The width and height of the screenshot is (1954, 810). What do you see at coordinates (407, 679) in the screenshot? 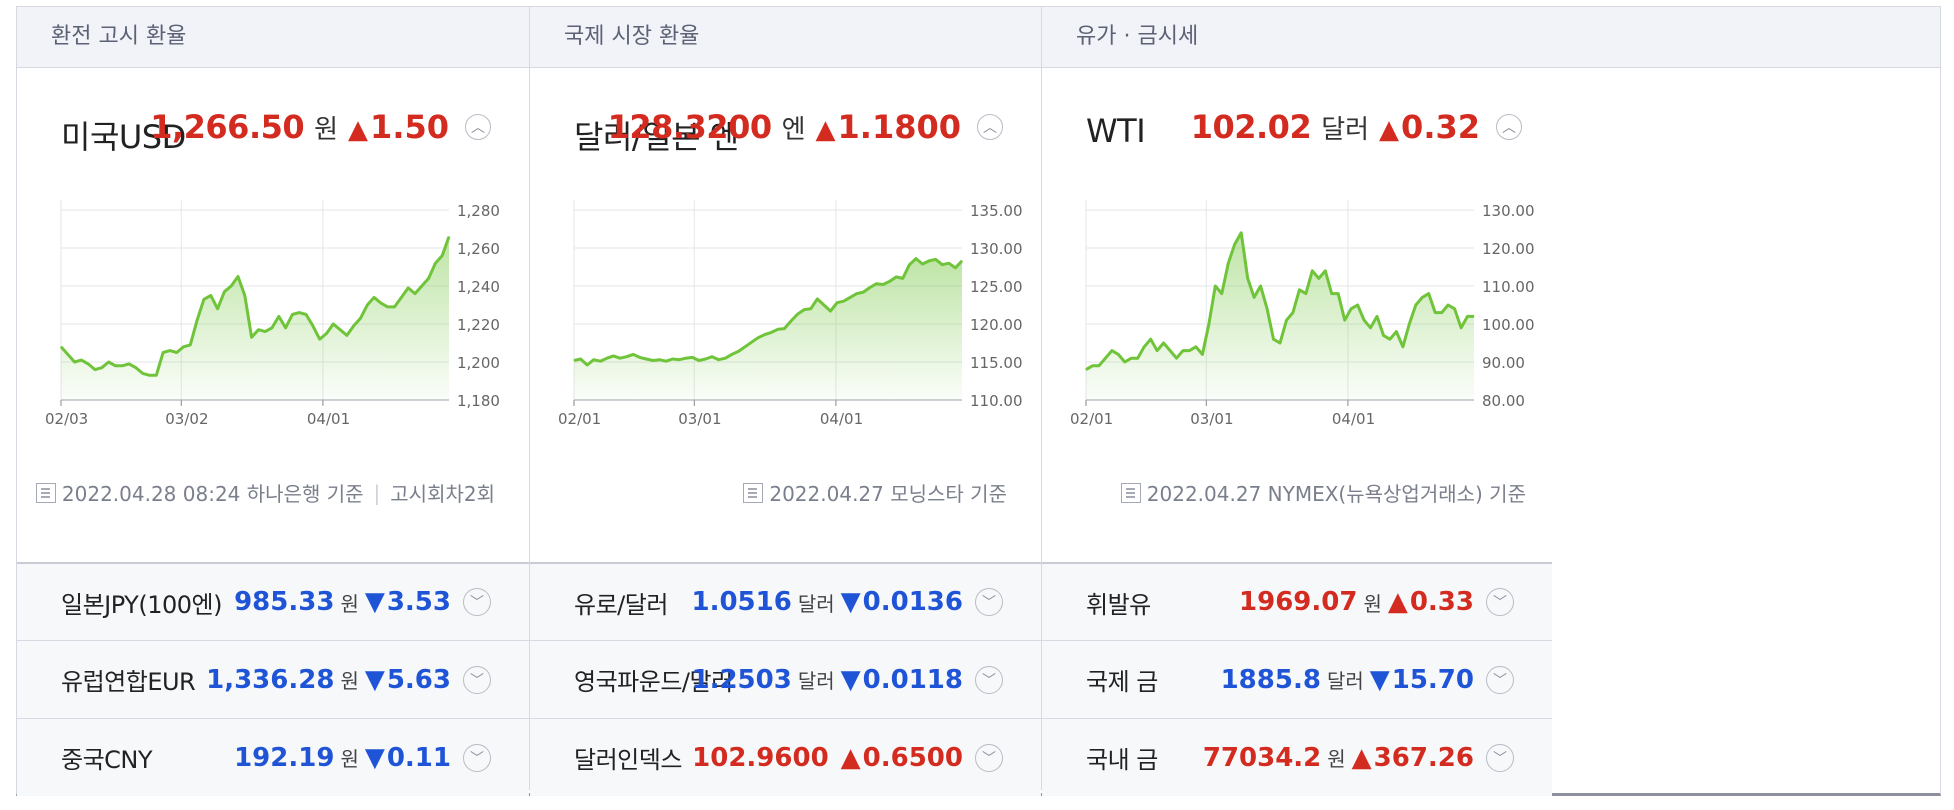
I see `quote-change: ▼5.63` at bounding box center [407, 679].